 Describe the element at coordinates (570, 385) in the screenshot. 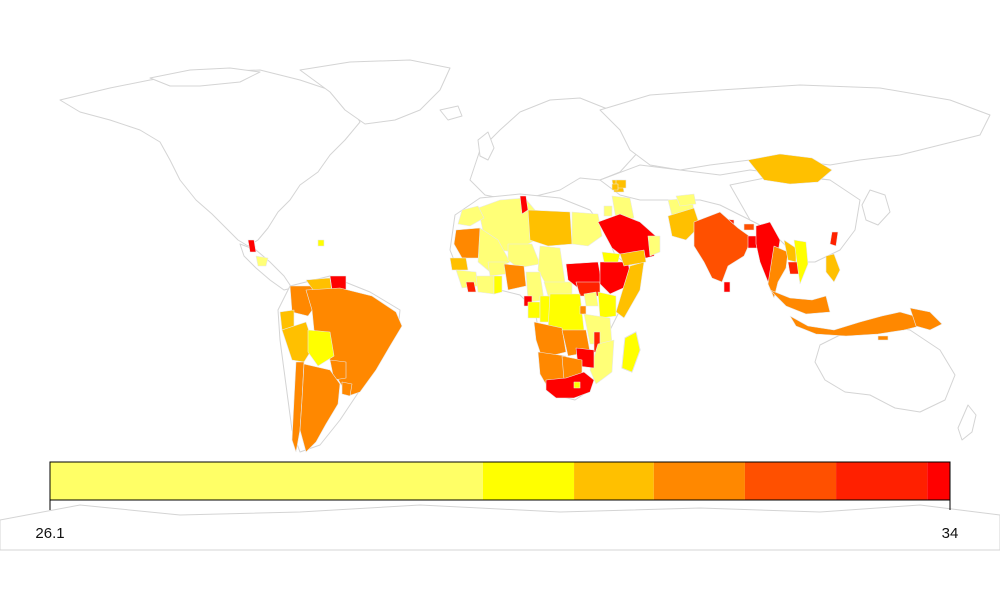

I see `region-south-africa` at that location.